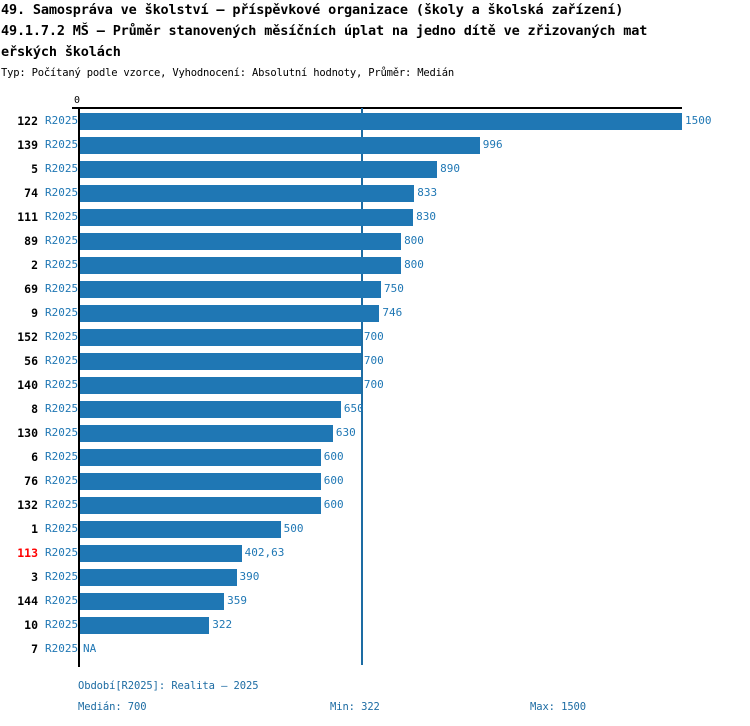  Describe the element at coordinates (375, 602) in the screenshot. I see `table-row: 144 R2025 359` at that location.